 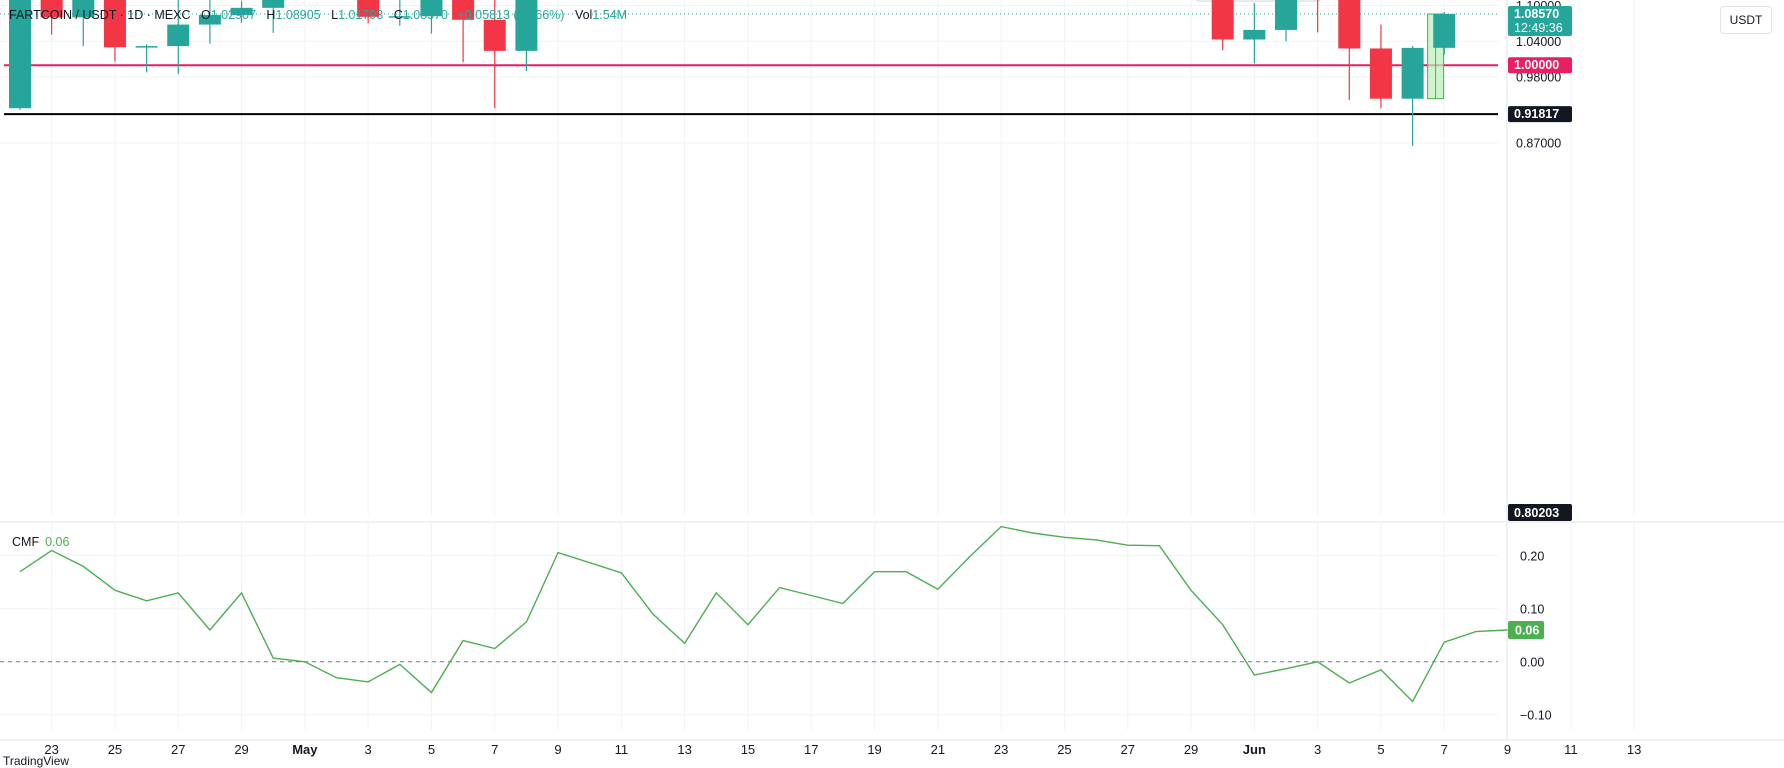 I want to click on x-tick-label: 19, so click(x=874, y=749).